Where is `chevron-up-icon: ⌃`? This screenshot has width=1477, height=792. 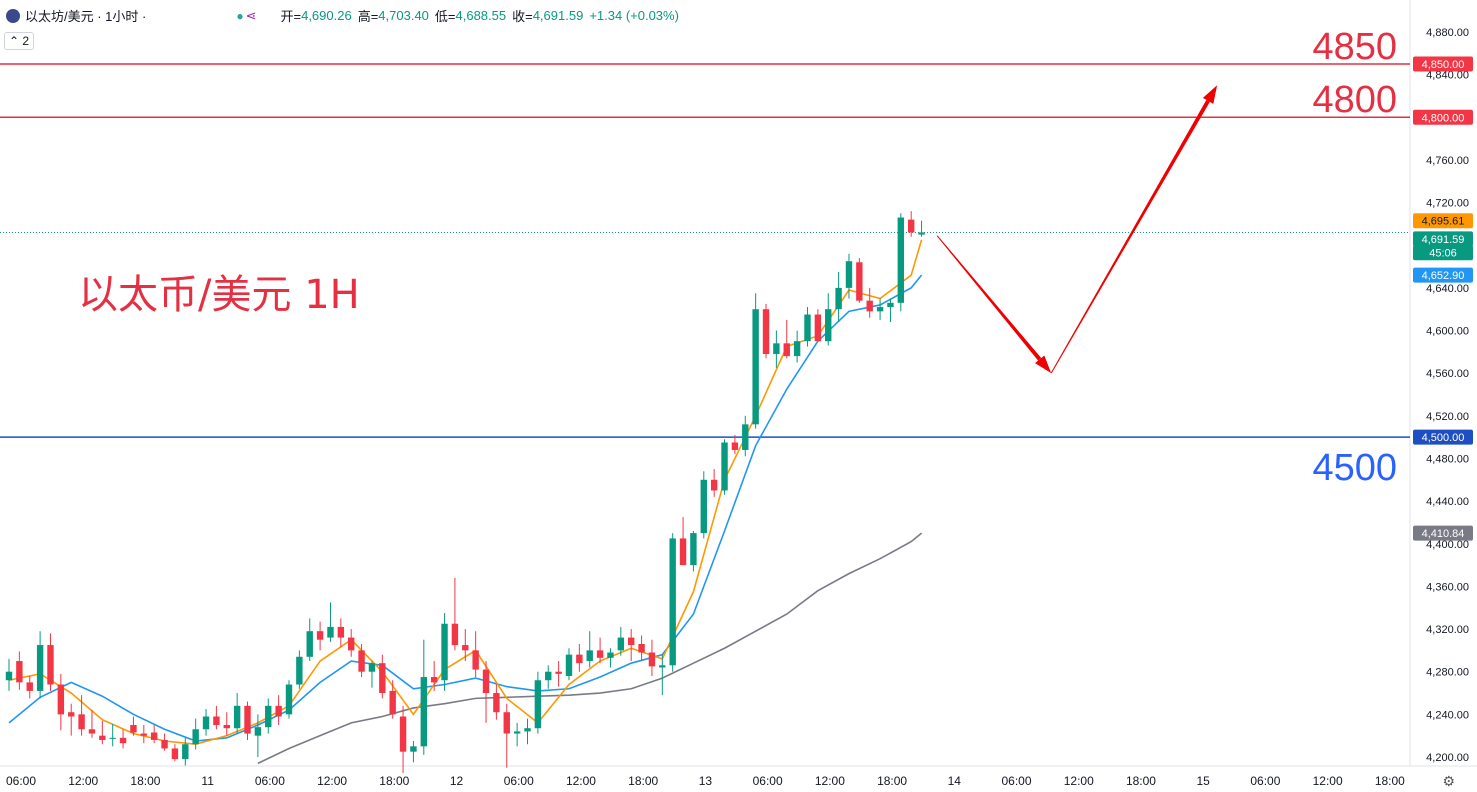 chevron-up-icon: ⌃ is located at coordinates (16, 41).